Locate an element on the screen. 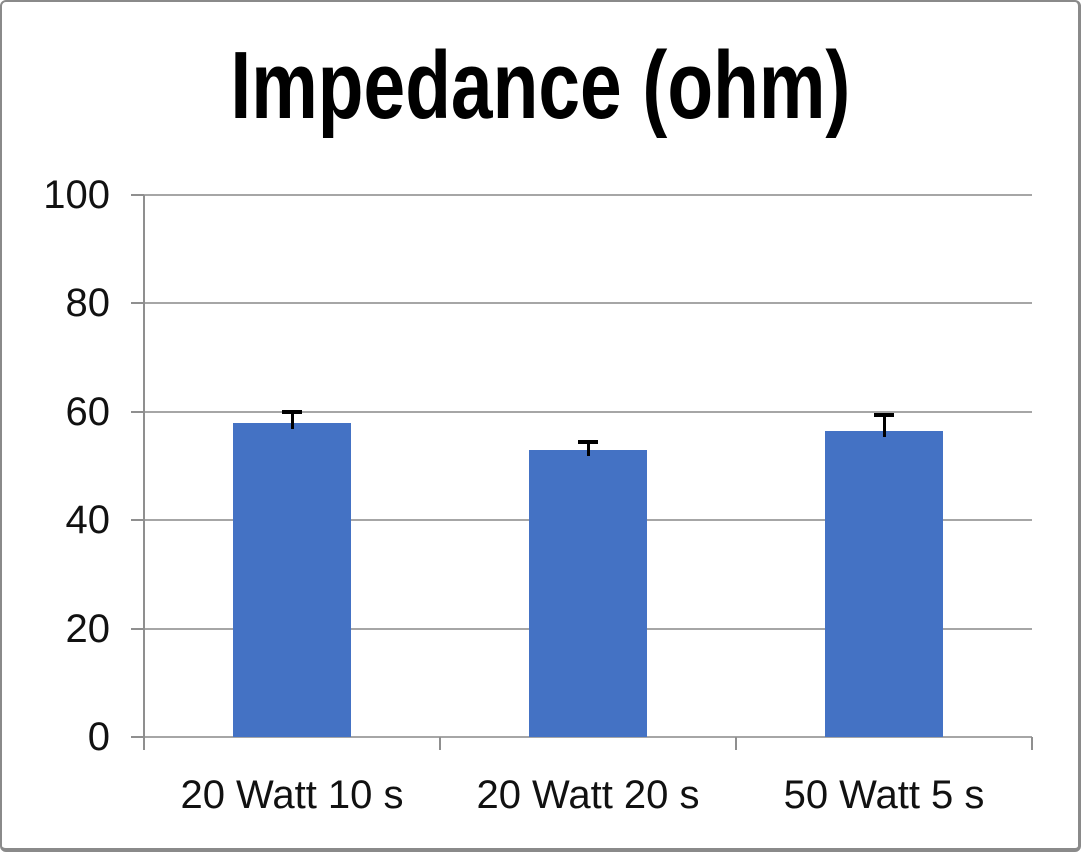  chart-title: Impedance (ohm) is located at coordinates (540, 86).